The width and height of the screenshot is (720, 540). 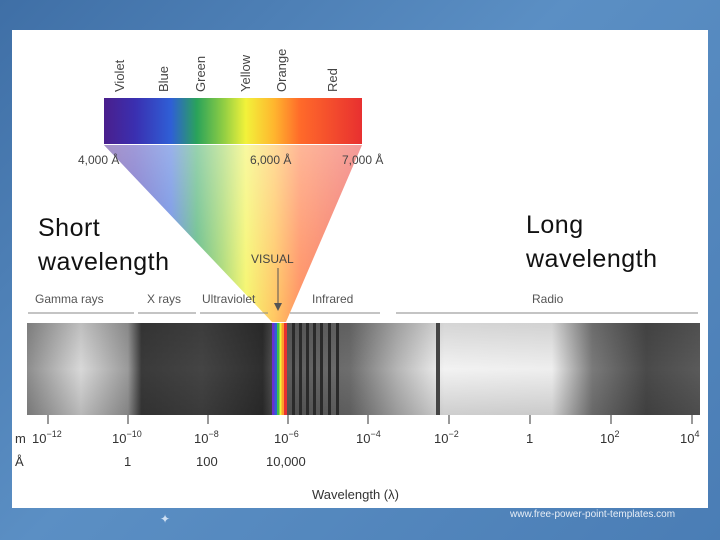 I want to click on meter-tick-2: 10⁻⁸, so click(x=206, y=437).